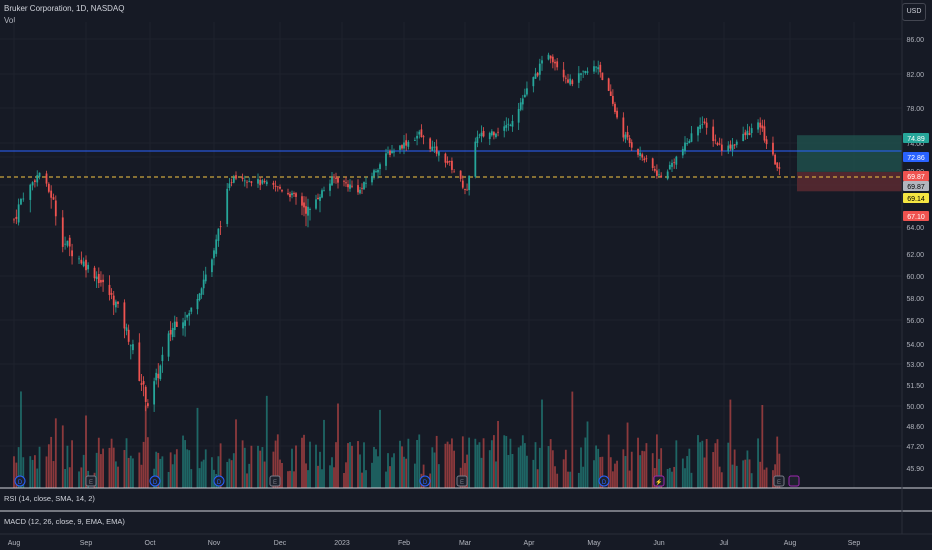 The width and height of the screenshot is (932, 550). What do you see at coordinates (915, 109) in the screenshot?
I see `y-tick-label: 78.00` at bounding box center [915, 109].